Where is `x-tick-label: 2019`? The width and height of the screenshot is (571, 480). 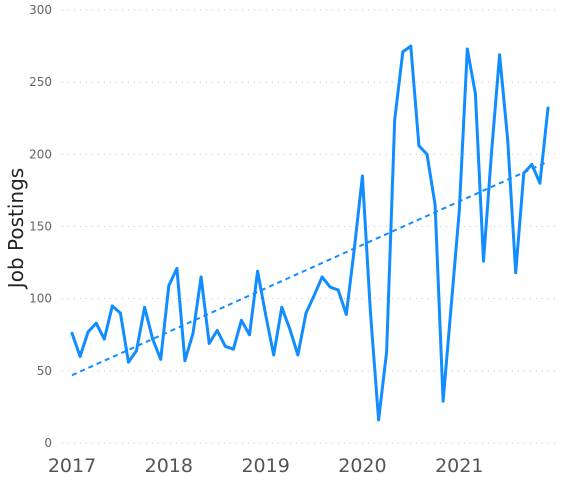
x-tick-label: 2019 is located at coordinates (265, 466).